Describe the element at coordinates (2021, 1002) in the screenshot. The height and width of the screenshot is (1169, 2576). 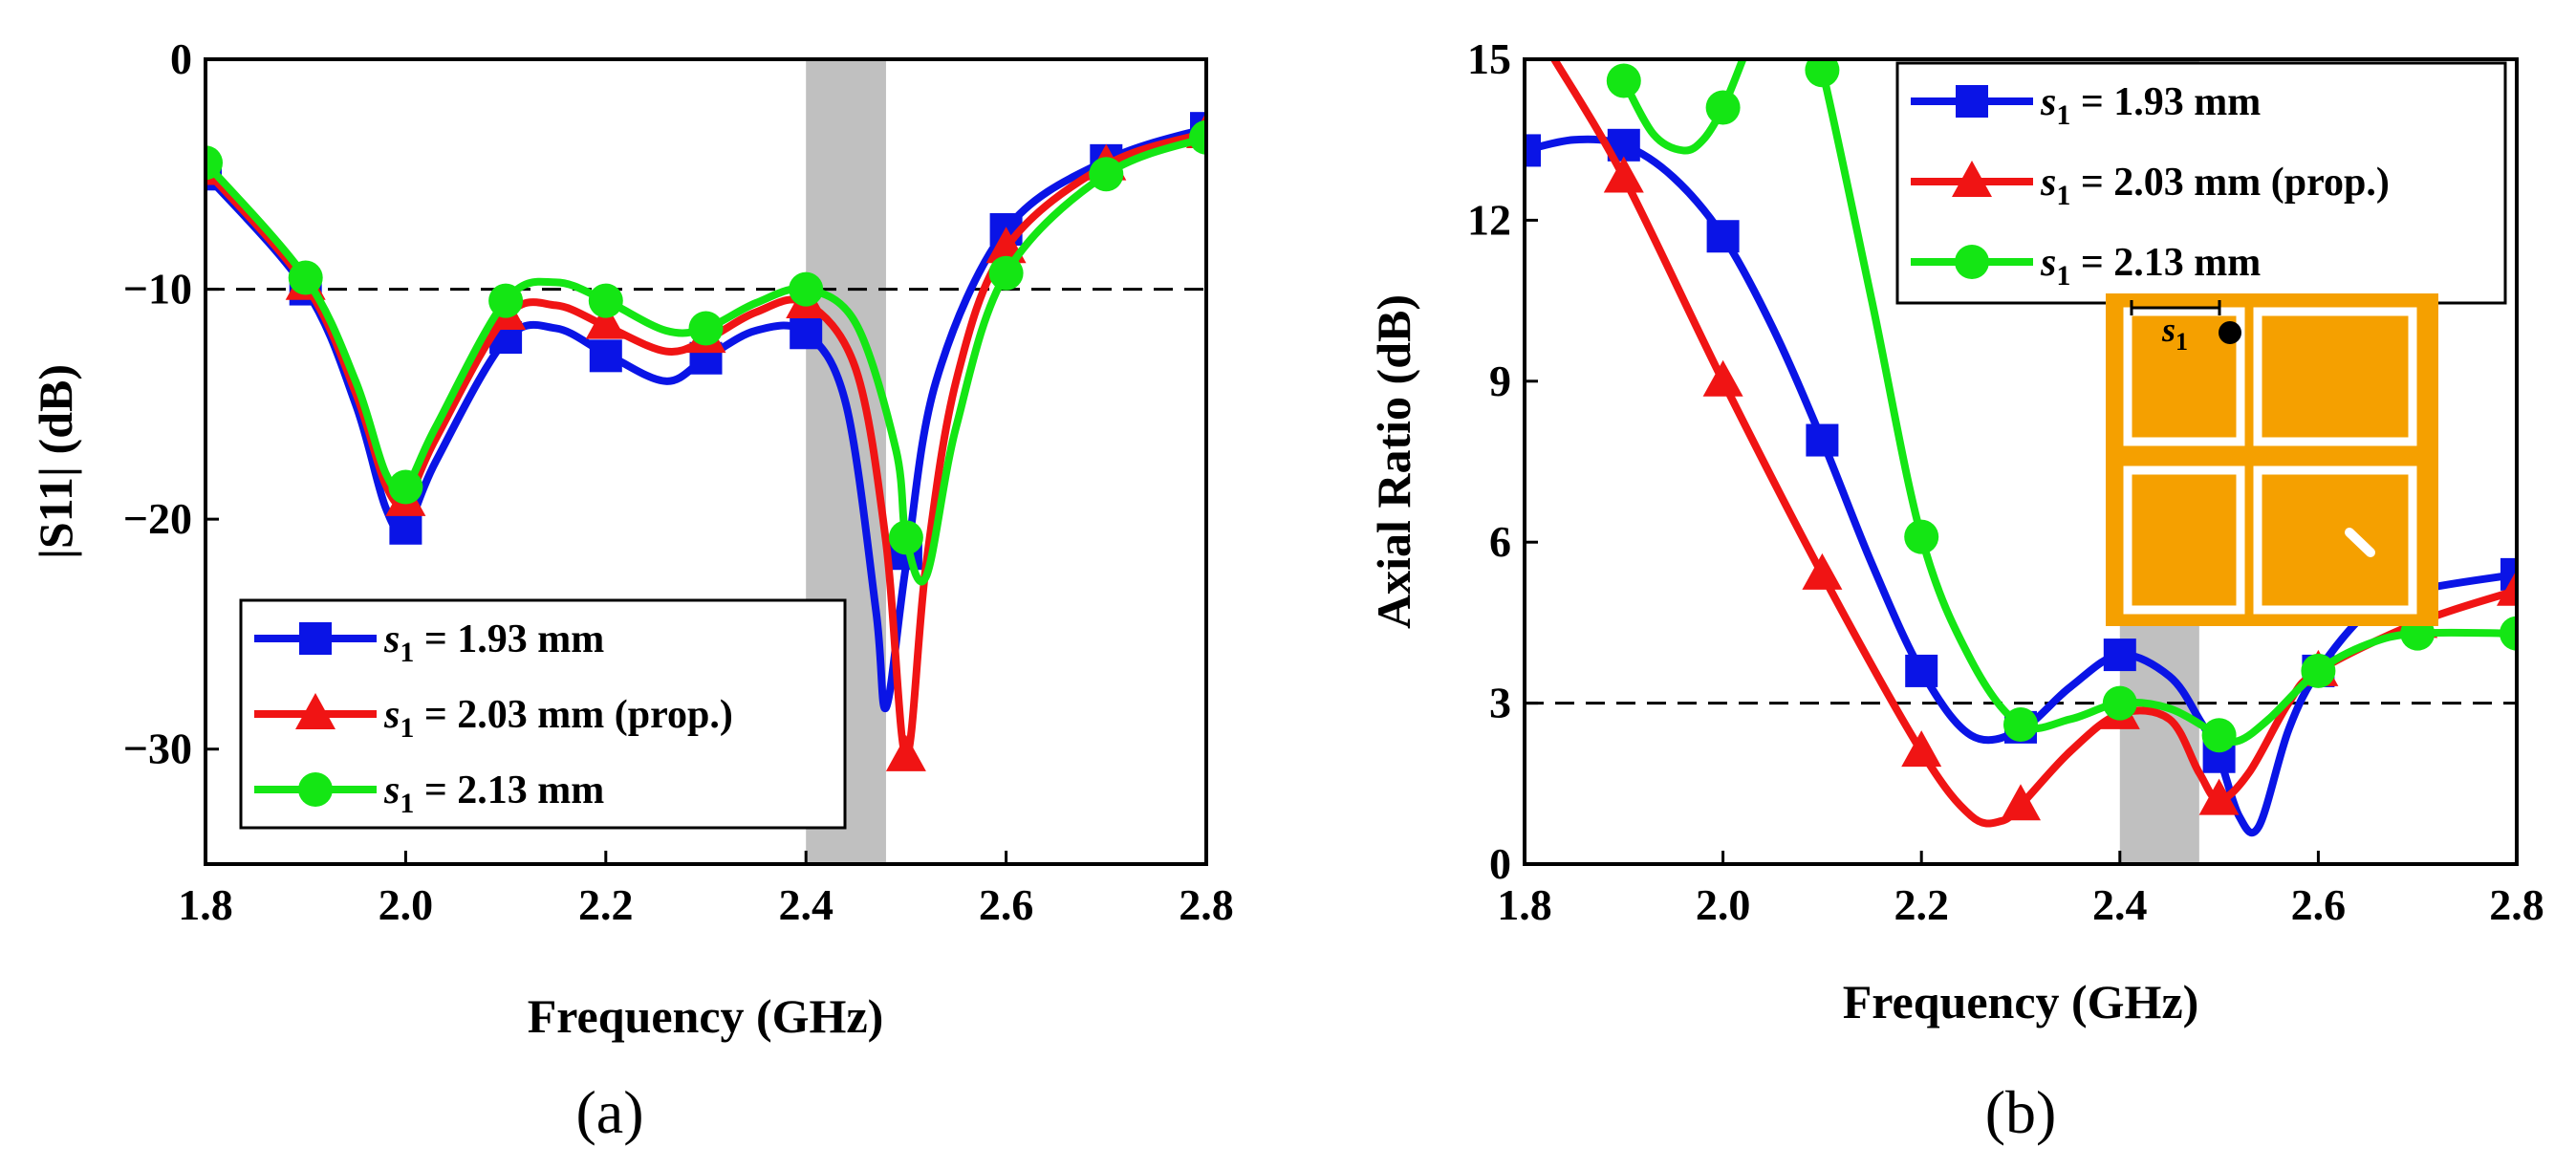
I see `panel-b-x-axis-title: Frequency (GHz)` at that location.